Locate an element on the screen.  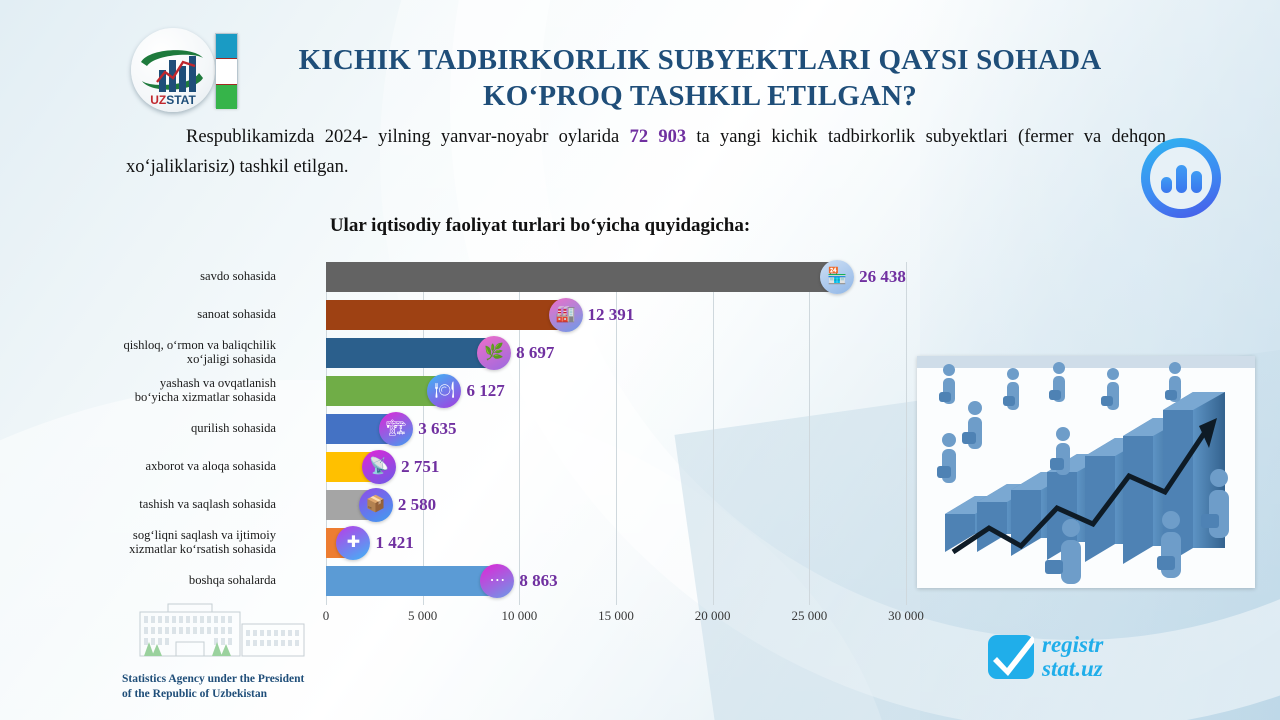
uzstat-logo: UZSTAT is located at coordinates (173, 70).